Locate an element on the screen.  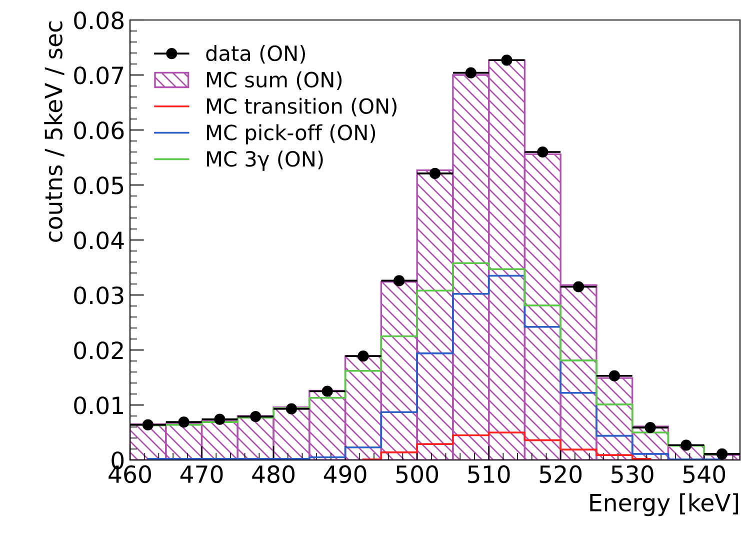
y-tick-label: 0.05 is located at coordinates (99, 185).